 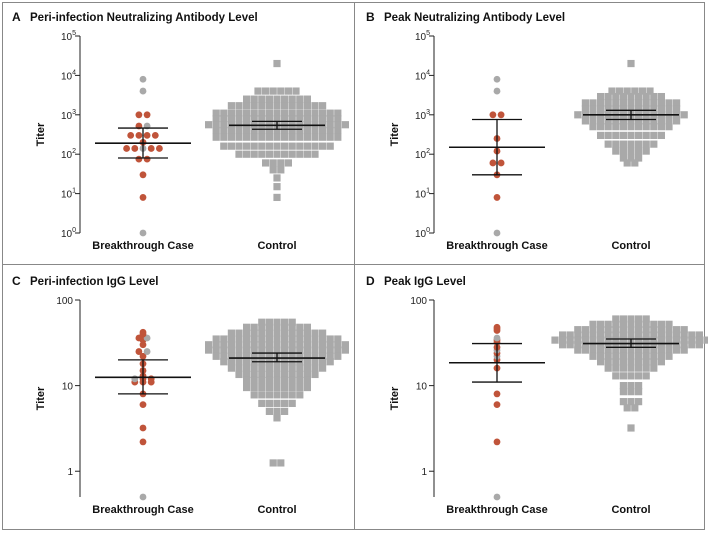 I want to click on x-category-label: Control, so click(x=276, y=510).